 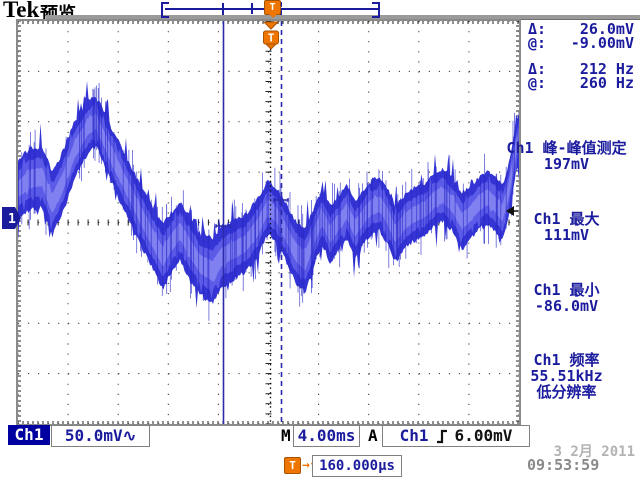 I want to click on cursor1-topbar-mark, so click(x=223, y=9).